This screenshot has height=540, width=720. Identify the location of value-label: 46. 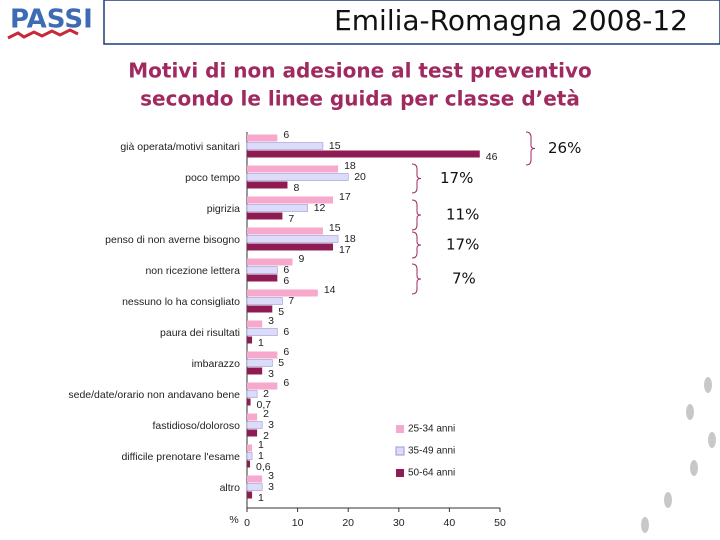
(492, 157).